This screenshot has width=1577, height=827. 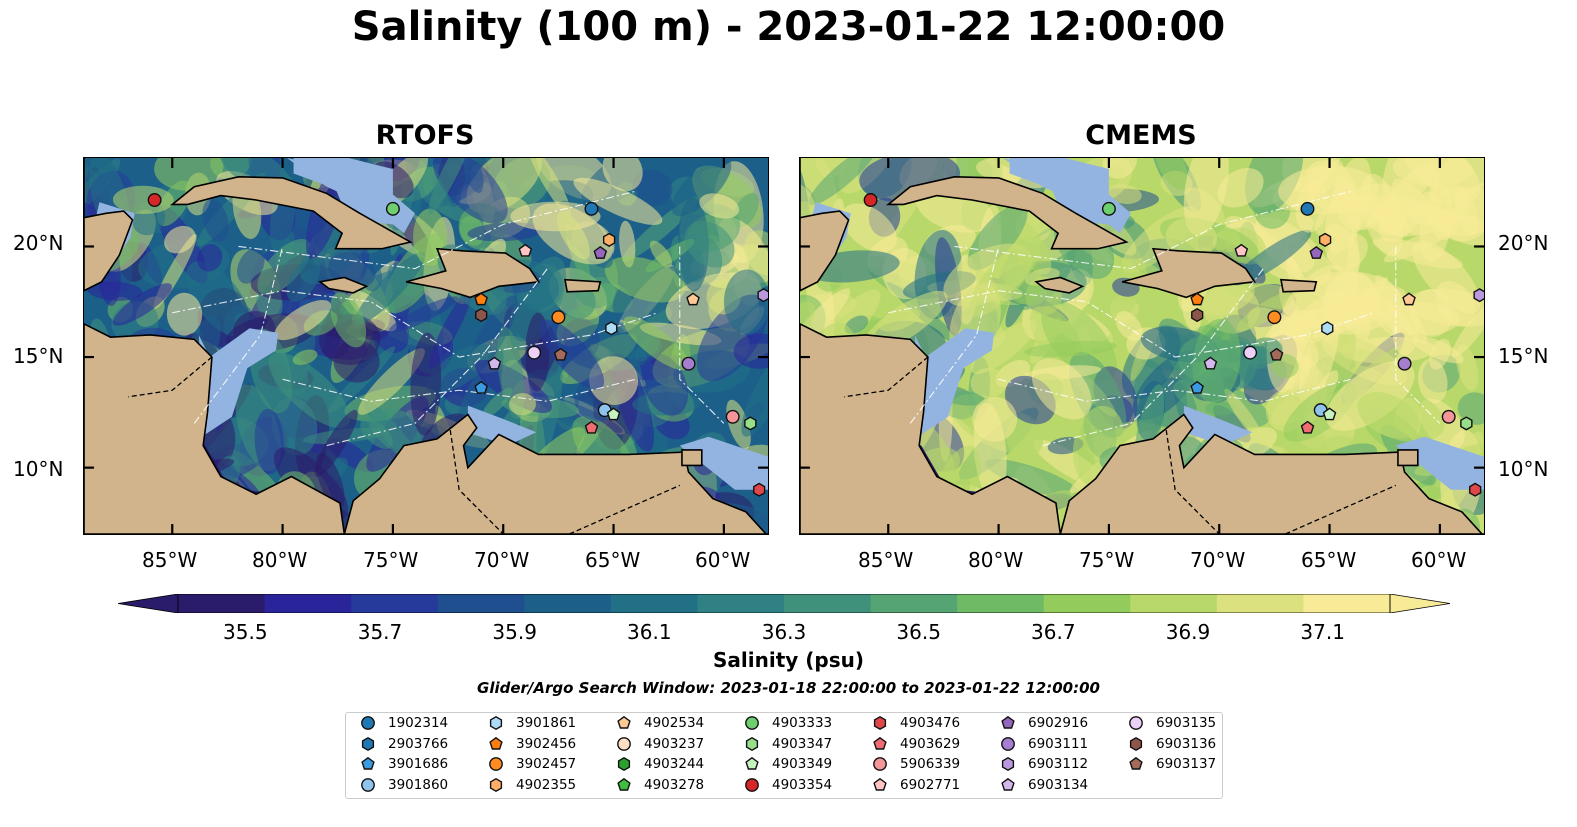 What do you see at coordinates (1271, 473) in the screenshot?
I see `land-southAmerica` at bounding box center [1271, 473].